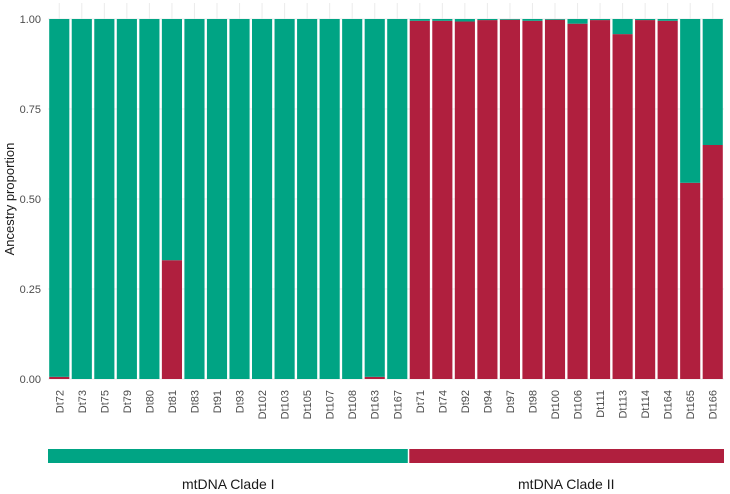  What do you see at coordinates (443, 401) in the screenshot?
I see `x-tick-label: Dt74` at bounding box center [443, 401].